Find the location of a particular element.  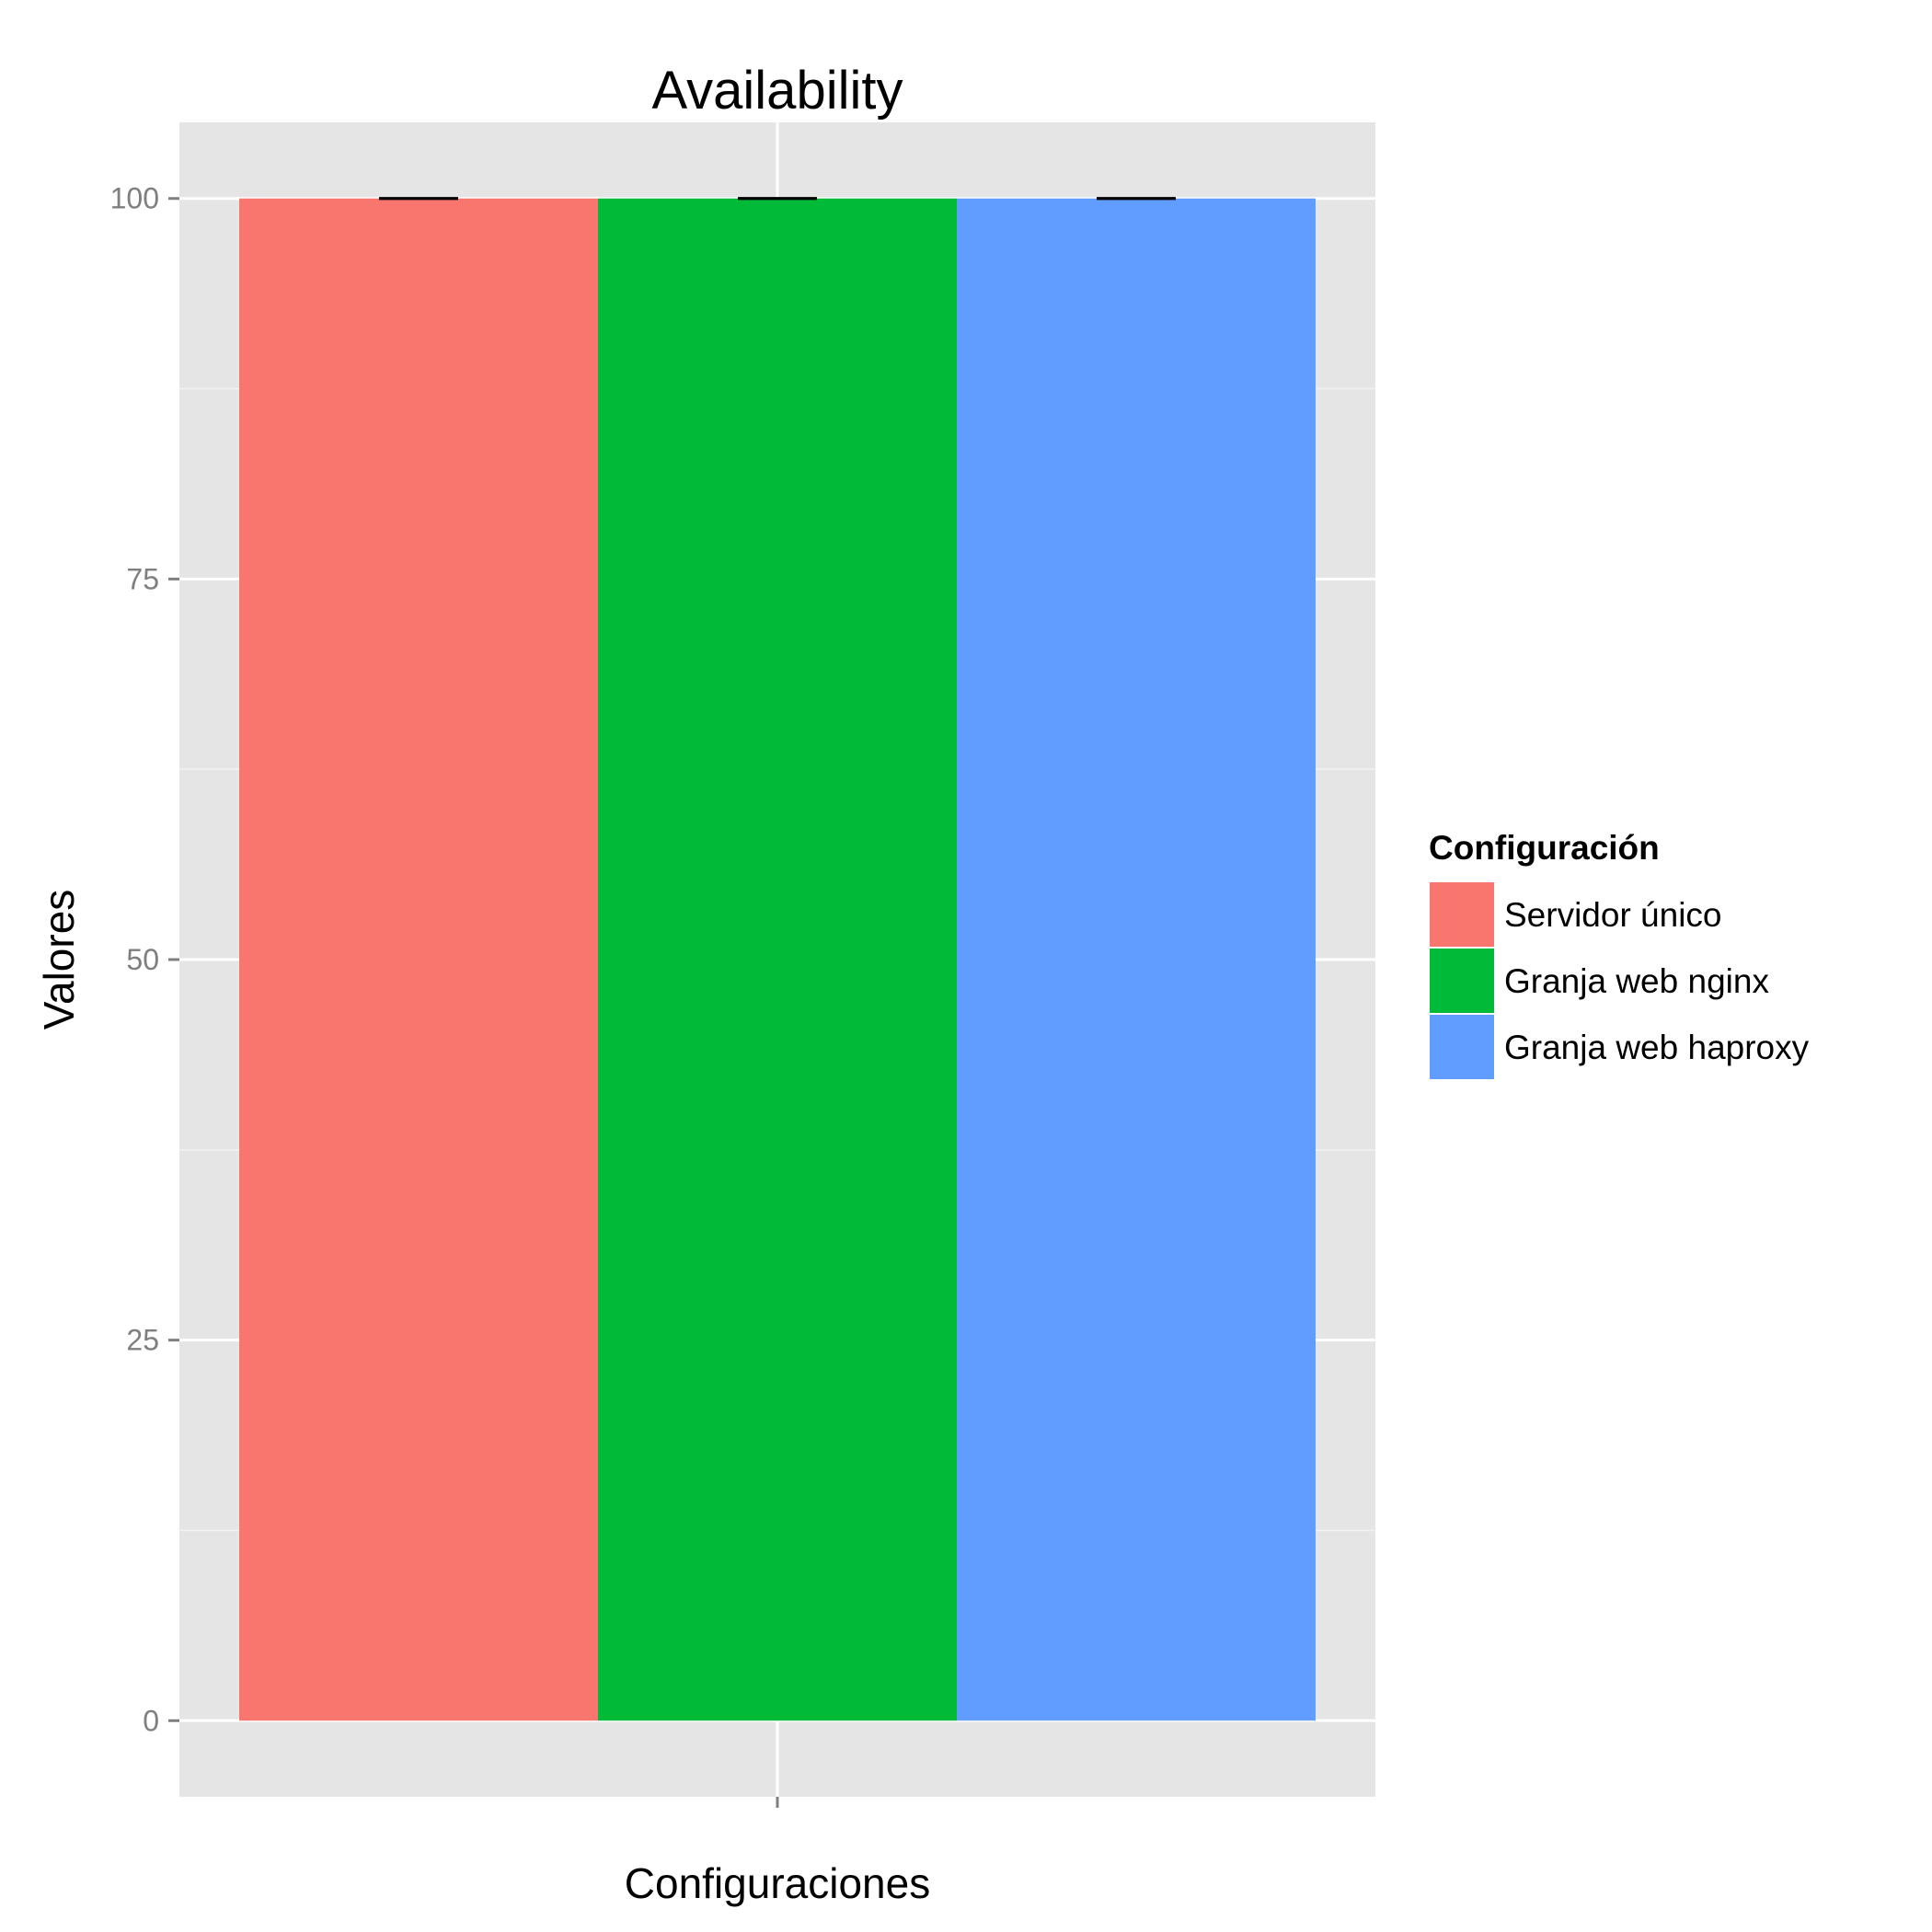

x-axis-title: Configuraciones is located at coordinates (777, 1883).